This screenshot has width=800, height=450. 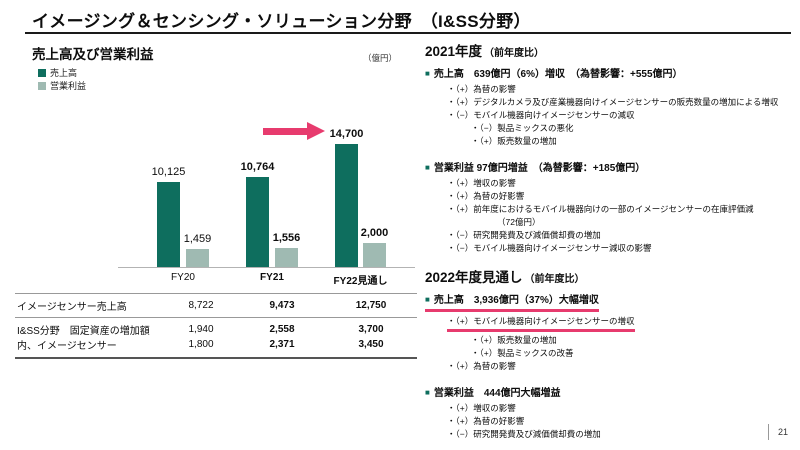 I want to click on bullet-inner: ・（+）前年度におけるモバイル機器向けの一部のイメージセンサーの在庫評価減, so click(x=600, y=209).